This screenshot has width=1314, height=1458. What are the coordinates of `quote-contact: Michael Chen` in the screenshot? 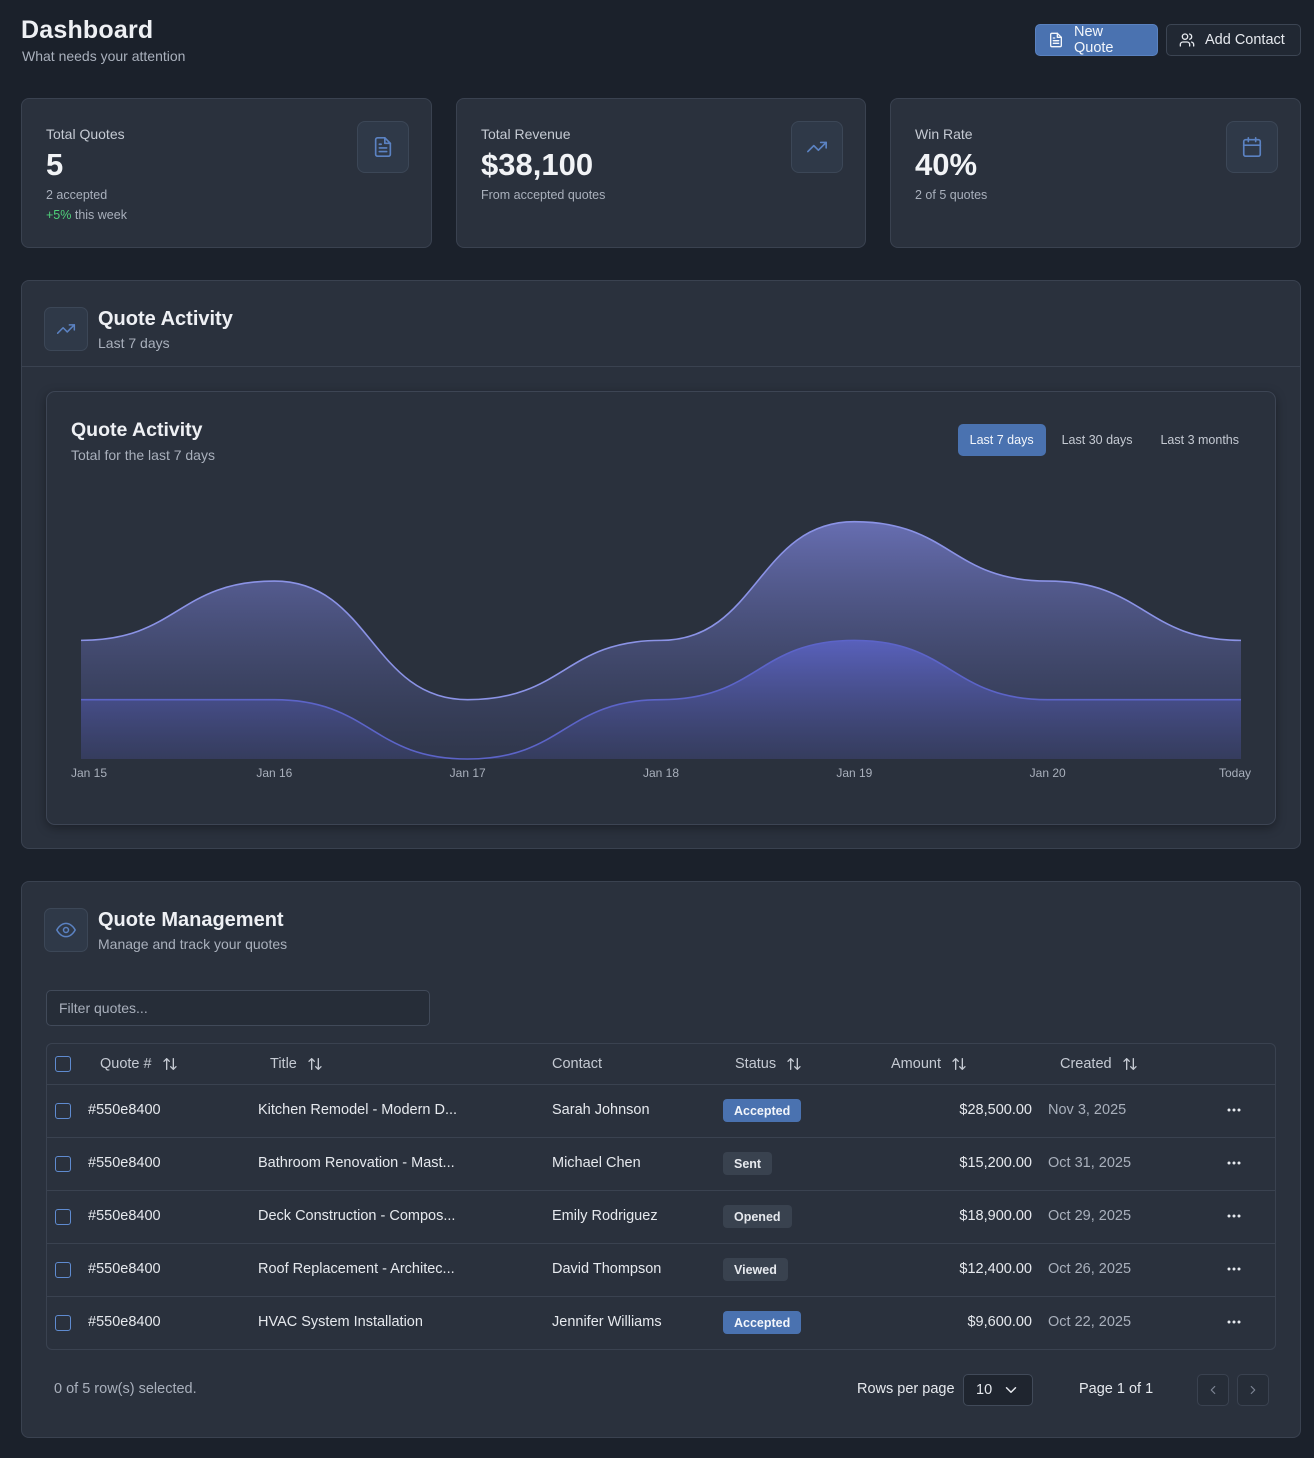 It's located at (596, 1163).